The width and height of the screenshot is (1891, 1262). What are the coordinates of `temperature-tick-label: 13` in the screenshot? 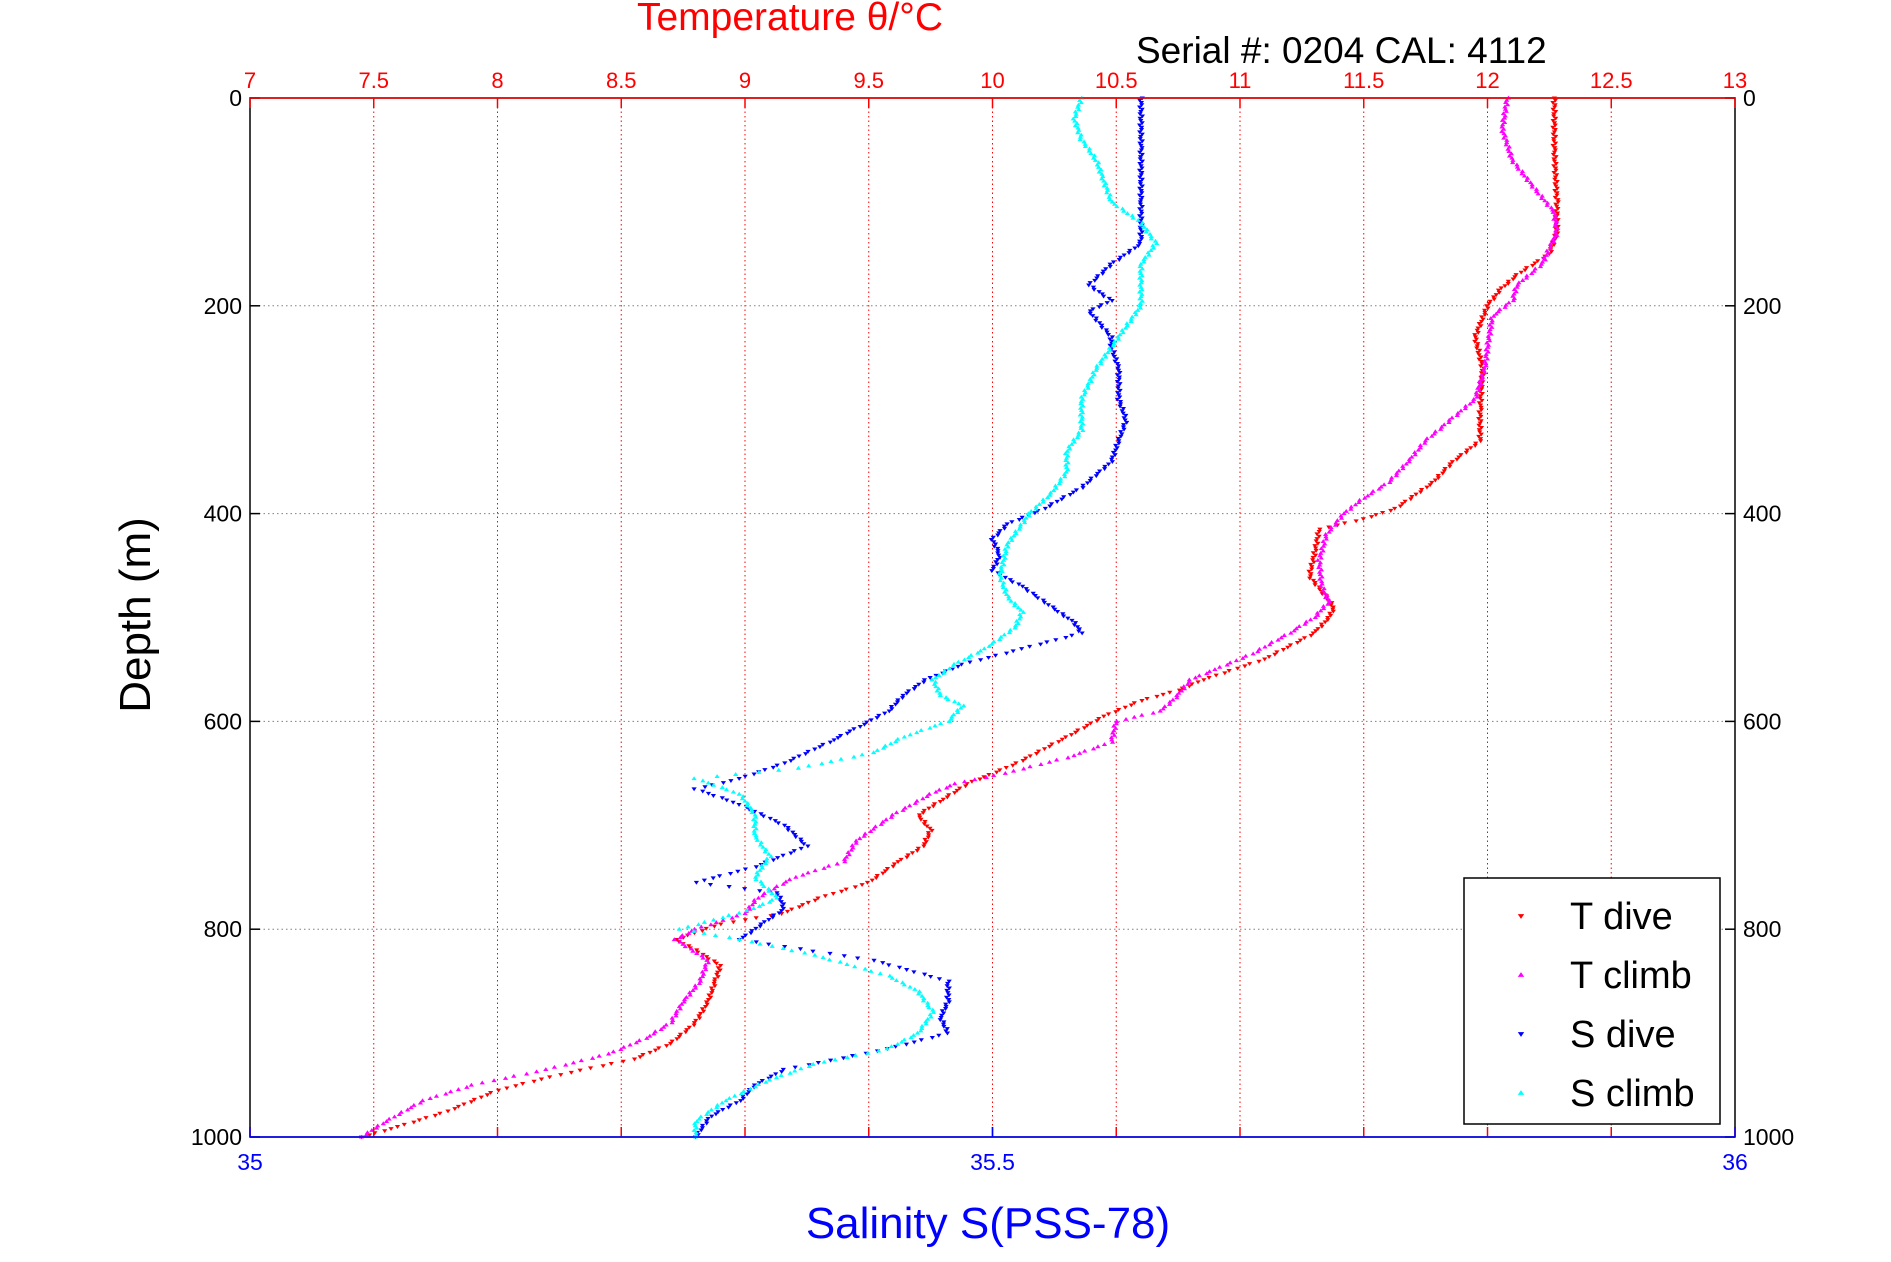 It's located at (1735, 80).